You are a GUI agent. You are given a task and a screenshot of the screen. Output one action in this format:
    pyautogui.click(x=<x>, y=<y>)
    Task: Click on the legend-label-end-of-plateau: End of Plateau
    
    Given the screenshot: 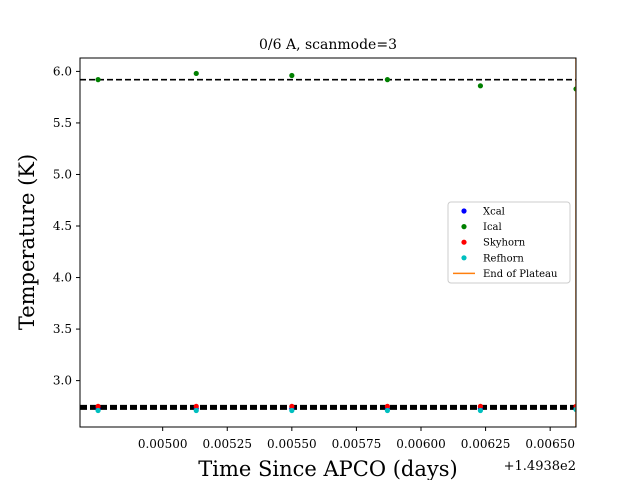 What is the action you would take?
    pyautogui.click(x=520, y=274)
    